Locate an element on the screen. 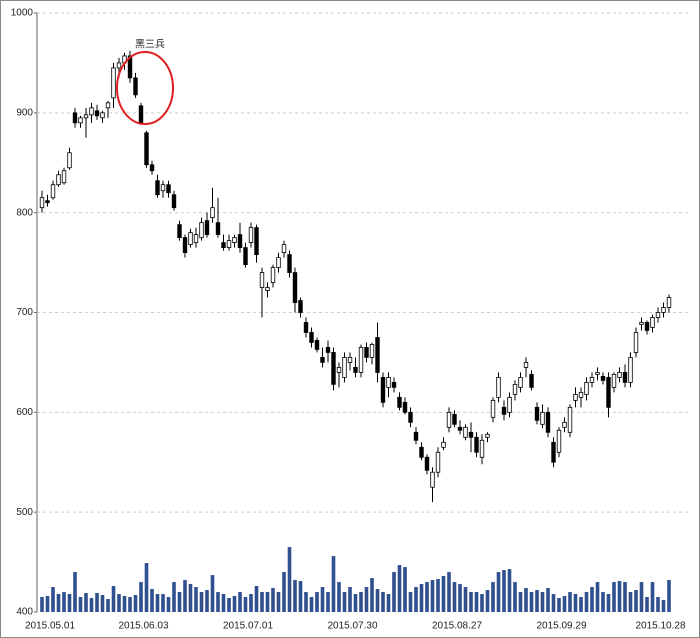  x-tick-label: 2015.05.01 is located at coordinates (50, 626).